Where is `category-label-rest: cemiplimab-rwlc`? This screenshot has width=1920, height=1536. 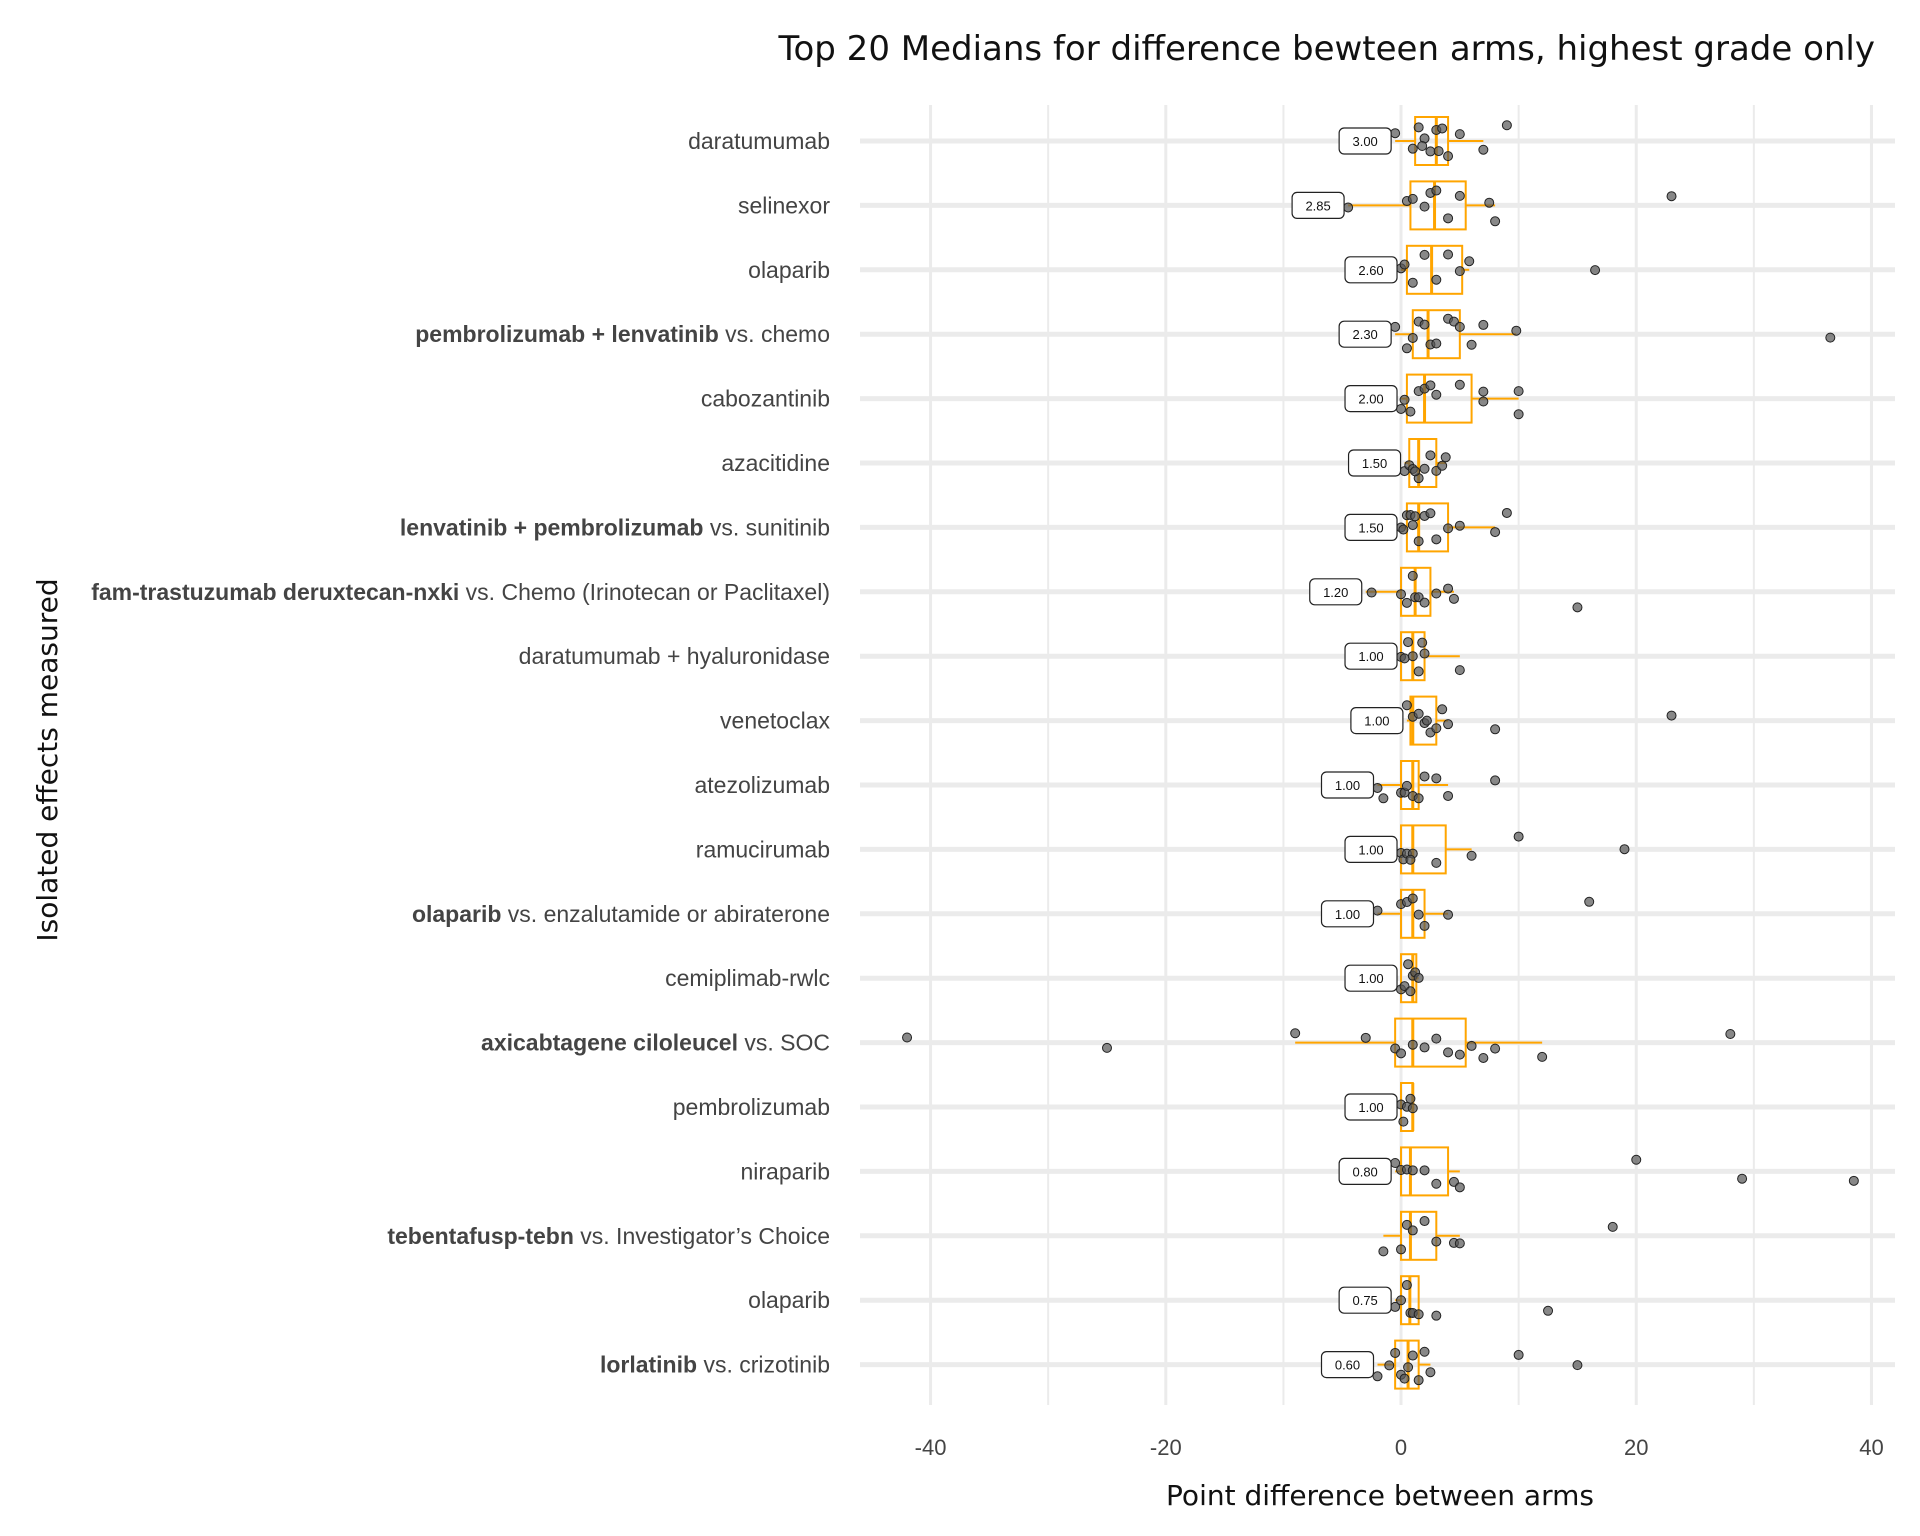
category-label-rest: cemiplimab-rwlc is located at coordinates (747, 978).